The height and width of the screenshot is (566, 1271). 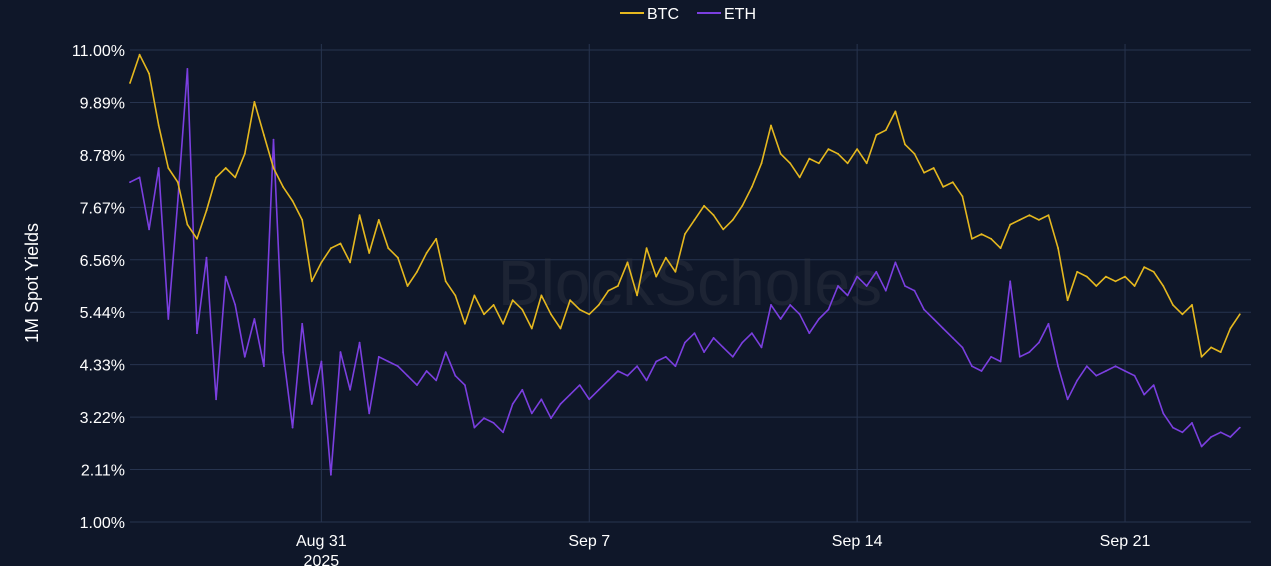 What do you see at coordinates (589, 541) in the screenshot?
I see `x-tick-label: Sep 7` at bounding box center [589, 541].